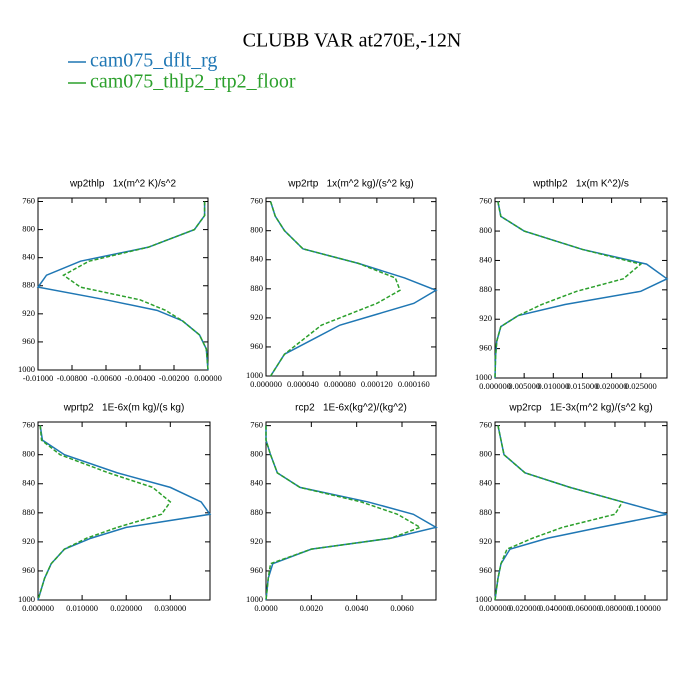  I want to click on legend-label: cam075_thlp2_rtp2_floor, so click(193, 82).